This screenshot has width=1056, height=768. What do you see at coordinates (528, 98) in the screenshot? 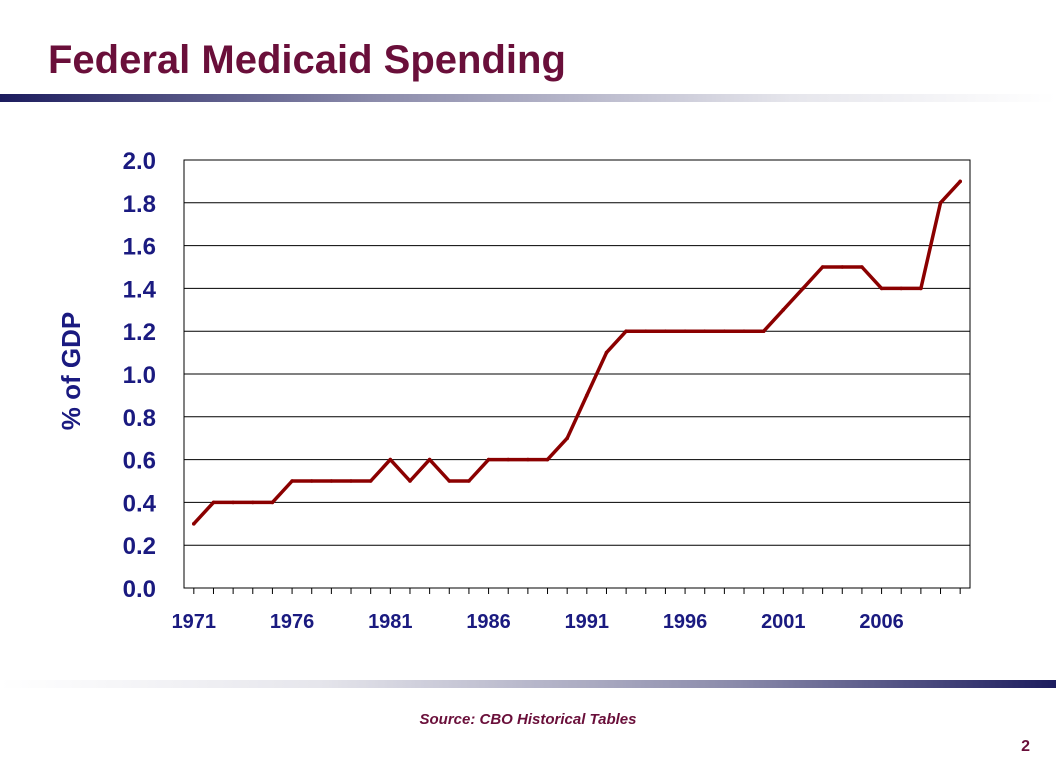
I see `title-divider` at bounding box center [528, 98].